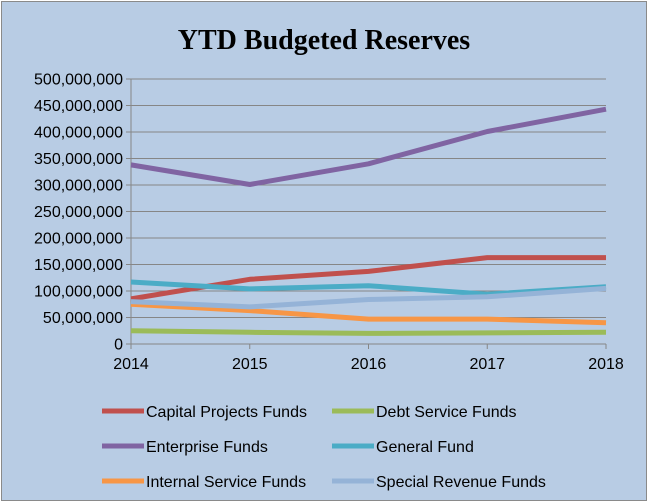 This screenshot has height=504, width=650. Describe the element at coordinates (131, 364) in the screenshot. I see `x-tick-label: 2014` at that location.